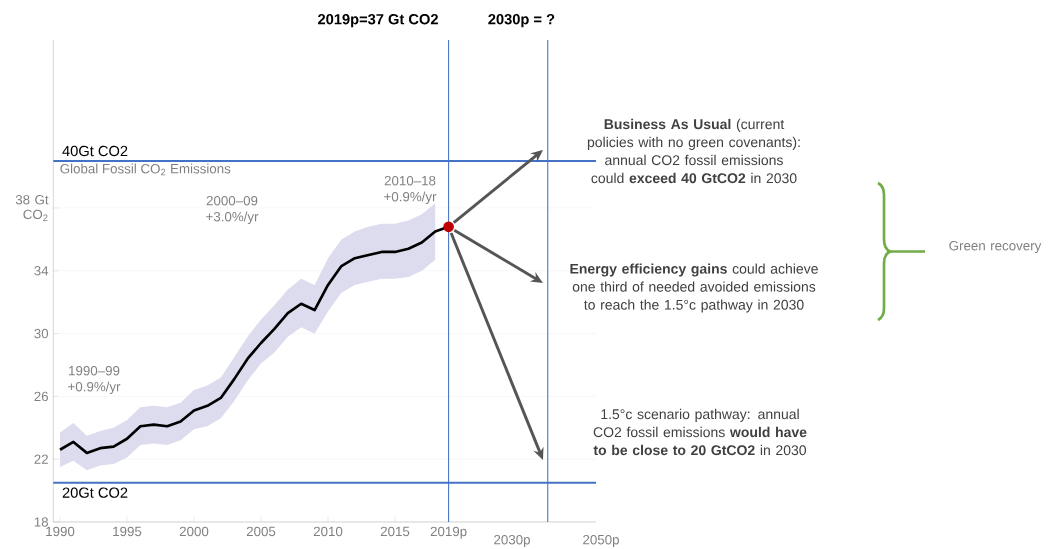 The image size is (1059, 549). What do you see at coordinates (693, 151) in the screenshot?
I see `annotation: Business As Usual (current policies with no green covenants): annual CO2 fossil emissions could exceed 40 GtCO2 in 2030` at bounding box center [693, 151].